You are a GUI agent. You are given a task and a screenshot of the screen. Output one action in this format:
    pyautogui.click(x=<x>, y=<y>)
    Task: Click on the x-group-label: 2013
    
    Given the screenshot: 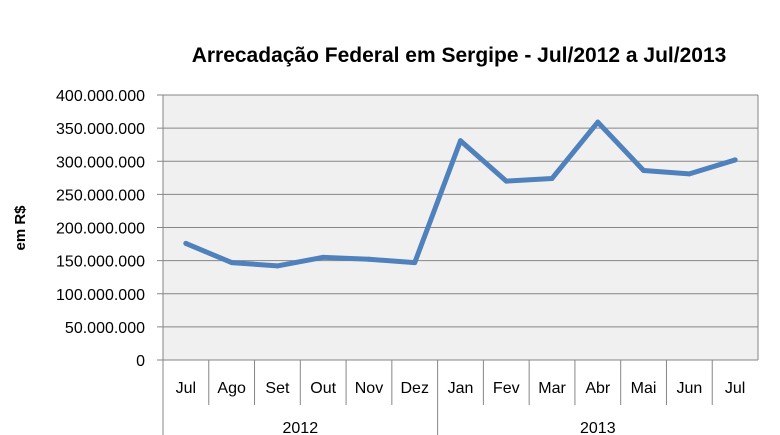 What is the action you would take?
    pyautogui.click(x=598, y=427)
    